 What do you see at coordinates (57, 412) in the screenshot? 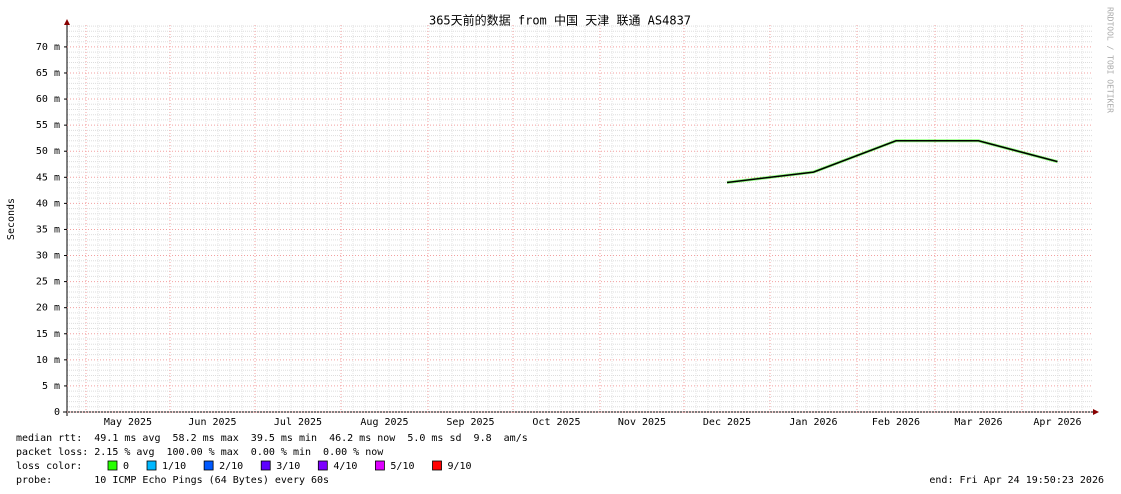
I see `y-tick-label: 0` at bounding box center [57, 412].